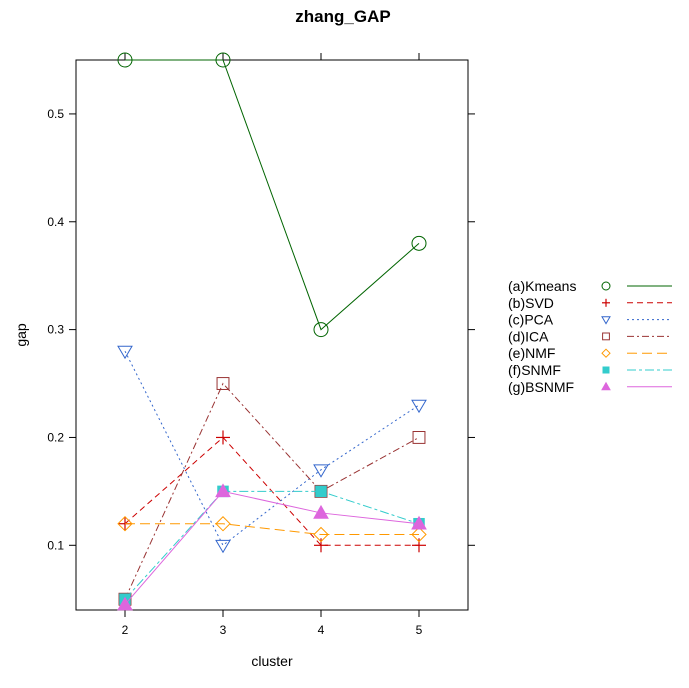  I want to click on legend-label: (b)SVD, so click(531, 303).